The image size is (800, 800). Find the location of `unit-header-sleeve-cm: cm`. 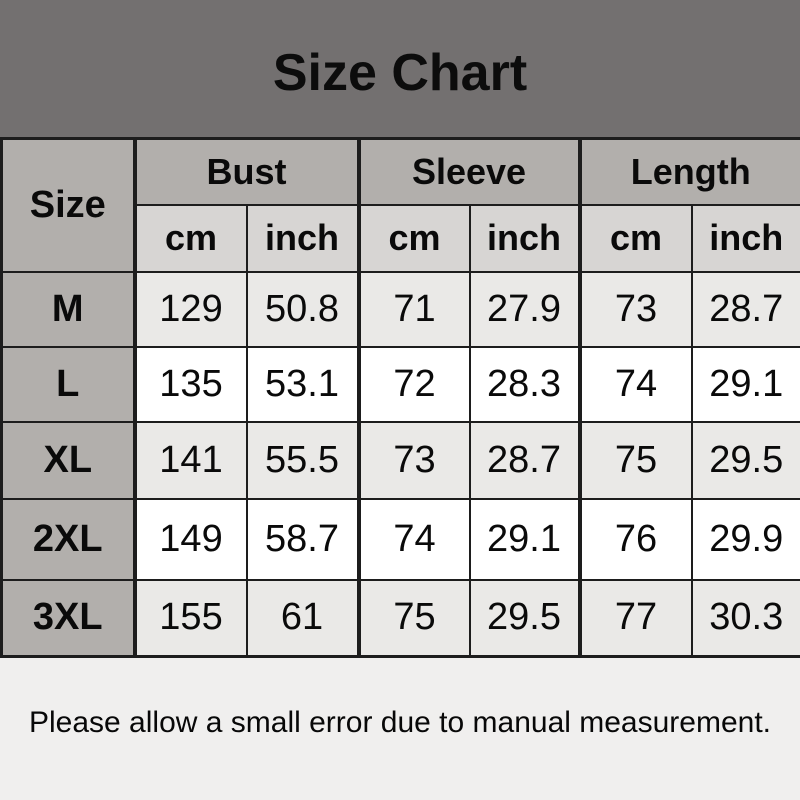

unit-header-sleeve-cm: cm is located at coordinates (413, 238).